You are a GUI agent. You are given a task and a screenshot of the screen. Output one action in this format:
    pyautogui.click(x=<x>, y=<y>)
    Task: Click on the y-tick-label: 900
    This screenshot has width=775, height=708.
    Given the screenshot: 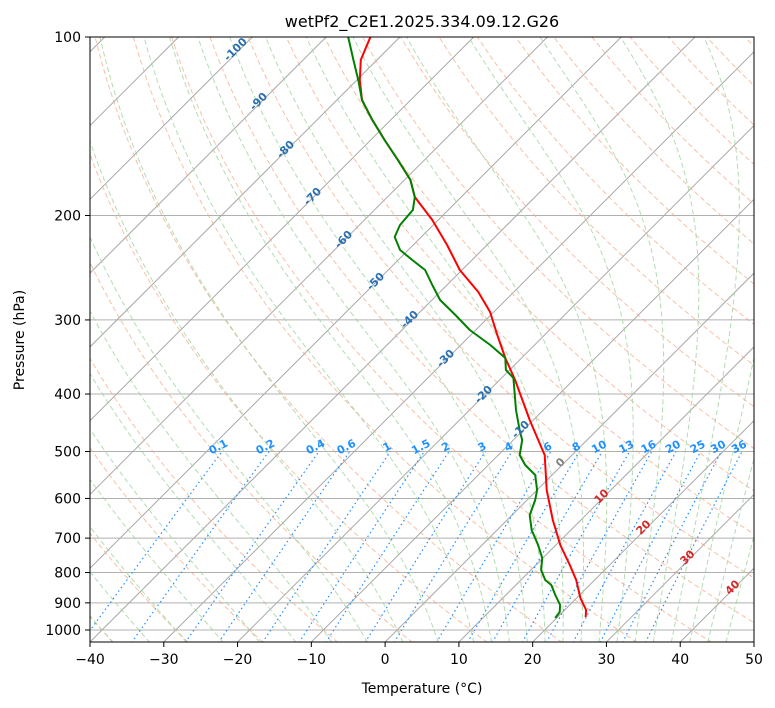 What is the action you would take?
    pyautogui.click(x=67, y=604)
    